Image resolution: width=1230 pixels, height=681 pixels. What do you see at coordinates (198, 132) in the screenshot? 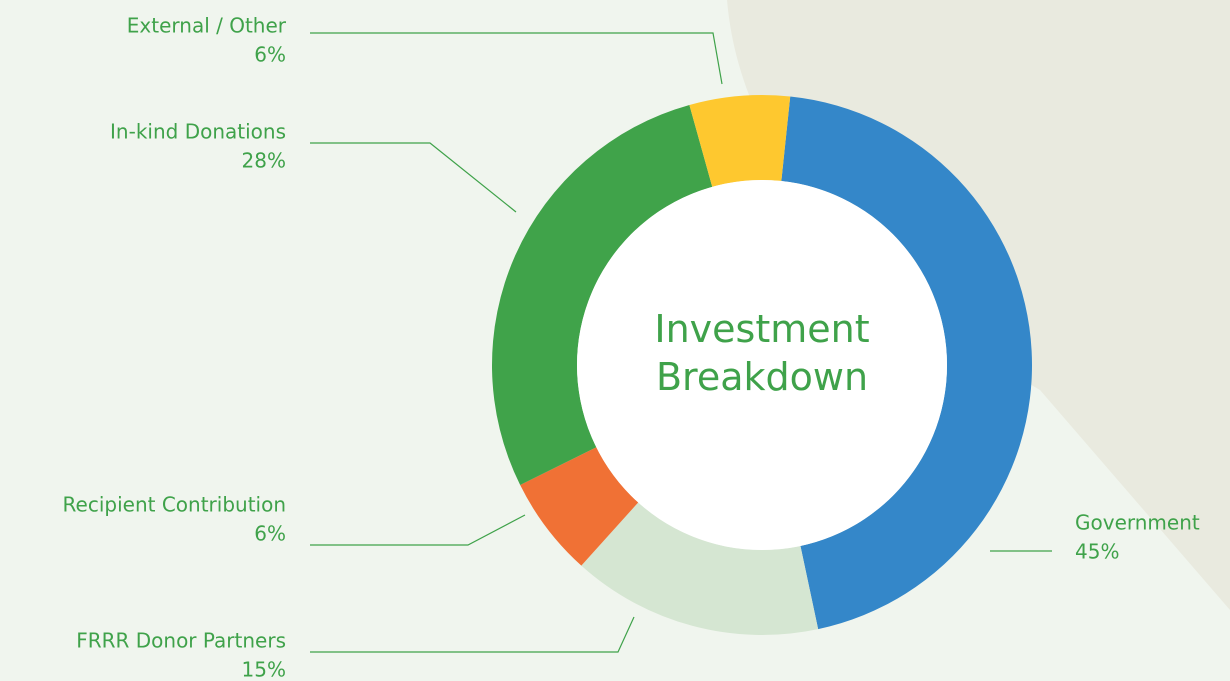
I see `label-name: In-kind Donations` at bounding box center [198, 132].